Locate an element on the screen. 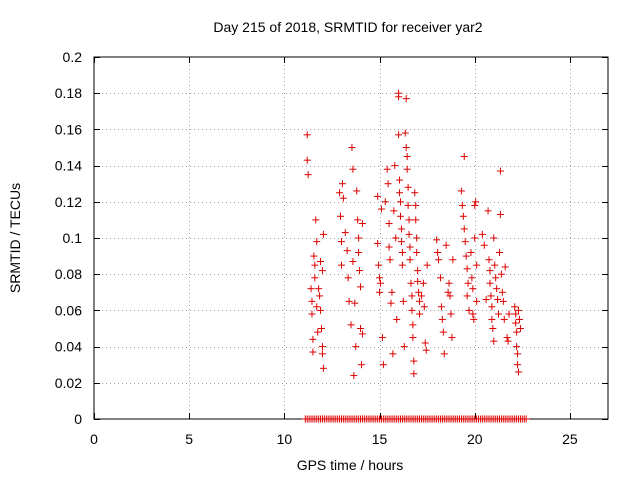 This screenshot has height=480, width=640. x-tick-label: 20 is located at coordinates (475, 439).